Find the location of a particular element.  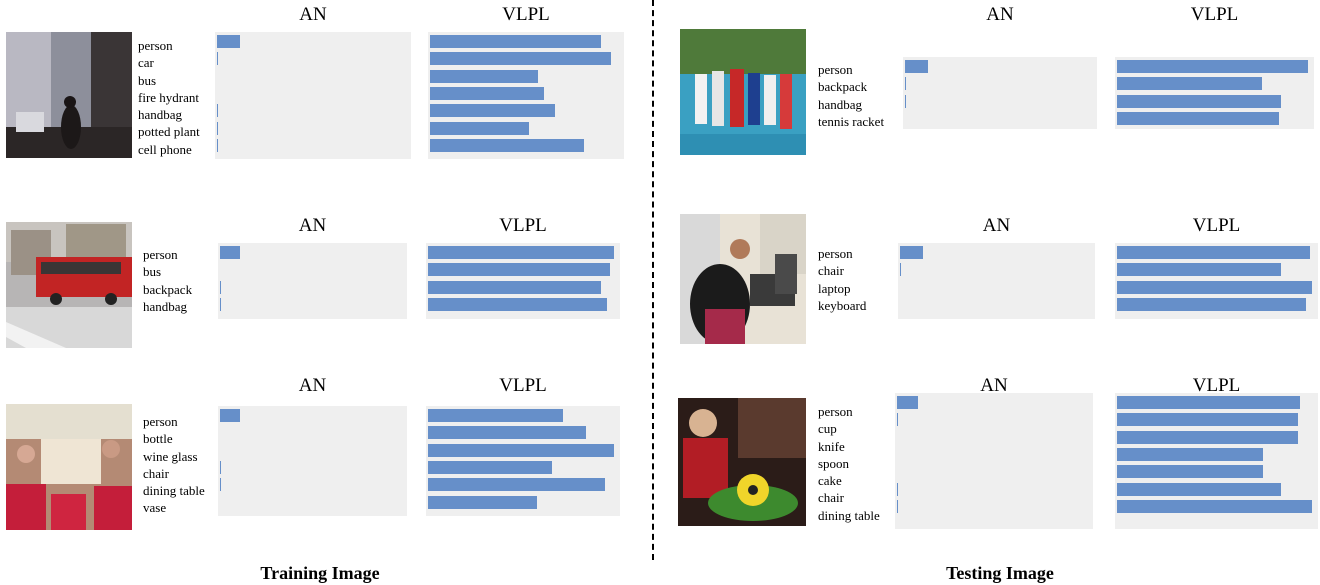

category-label: vase is located at coordinates (155, 508).